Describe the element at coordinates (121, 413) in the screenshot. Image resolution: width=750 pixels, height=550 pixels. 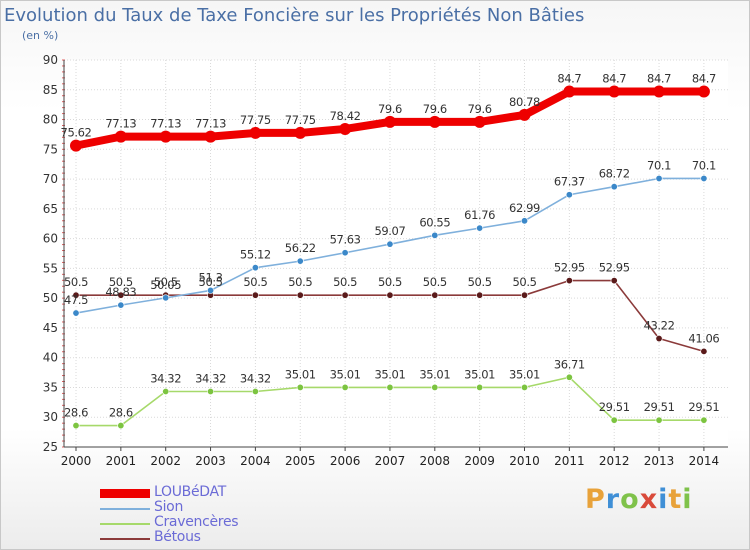
I see `data-label: 28.6` at that location.